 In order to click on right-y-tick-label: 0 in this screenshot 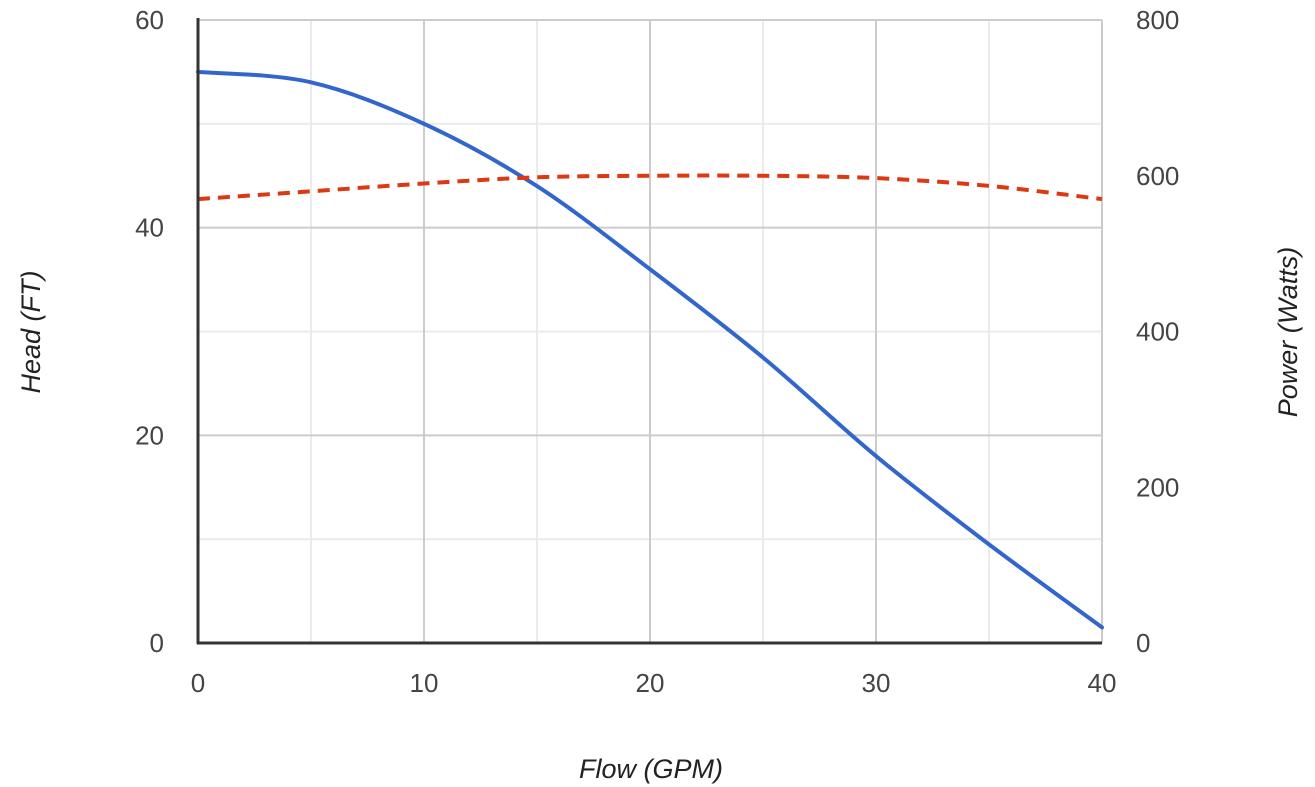, I will do `click(1143, 643)`.